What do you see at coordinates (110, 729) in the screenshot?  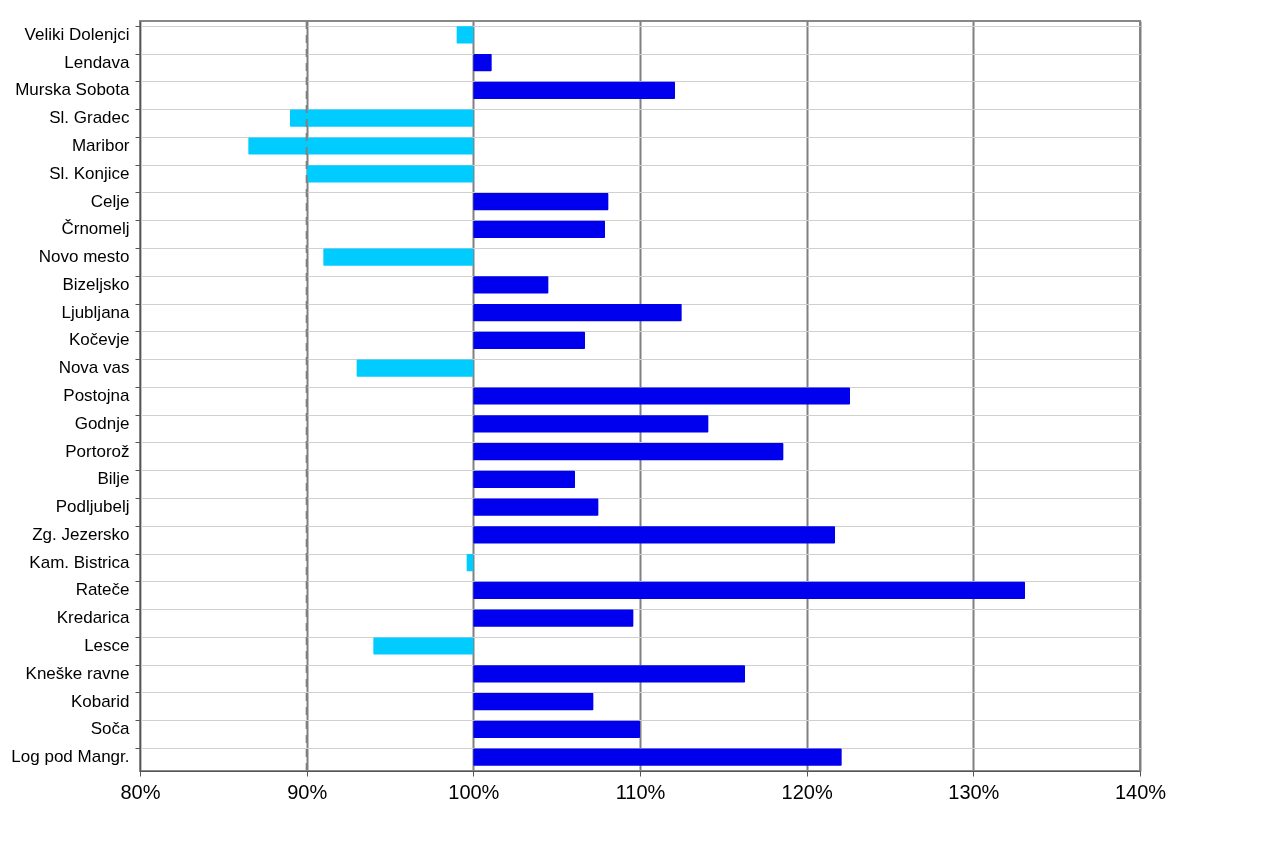 I see `y-tick-label: Soča` at bounding box center [110, 729].